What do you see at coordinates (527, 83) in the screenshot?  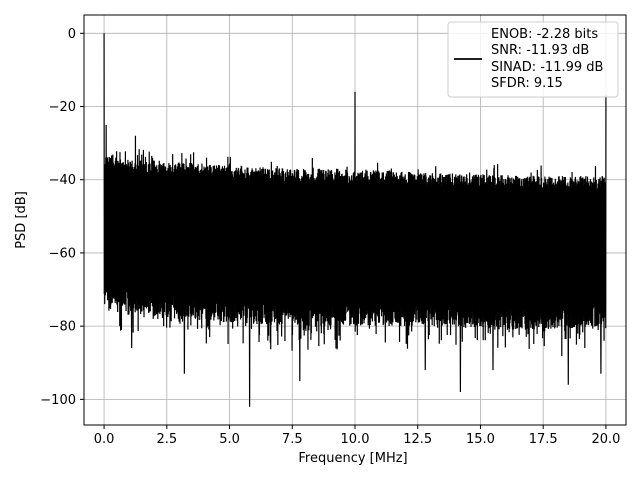 I see `legend-sfdr: SFDR: 9.15` at bounding box center [527, 83].